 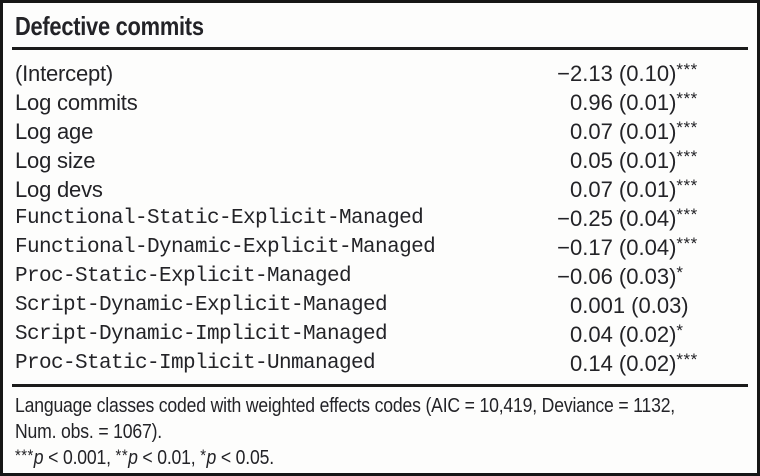 I want to click on table-row: Log age 0.07 (0.01) ***, so click(x=380, y=131).